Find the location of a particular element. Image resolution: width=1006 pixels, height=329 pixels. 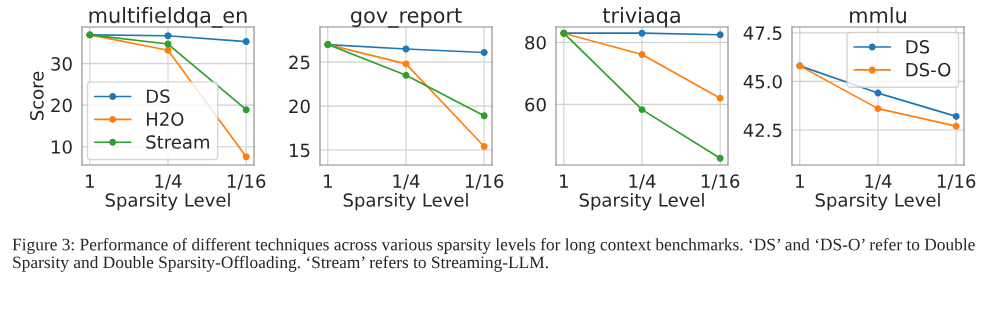

y-tick-label: 30 is located at coordinates (61, 64).